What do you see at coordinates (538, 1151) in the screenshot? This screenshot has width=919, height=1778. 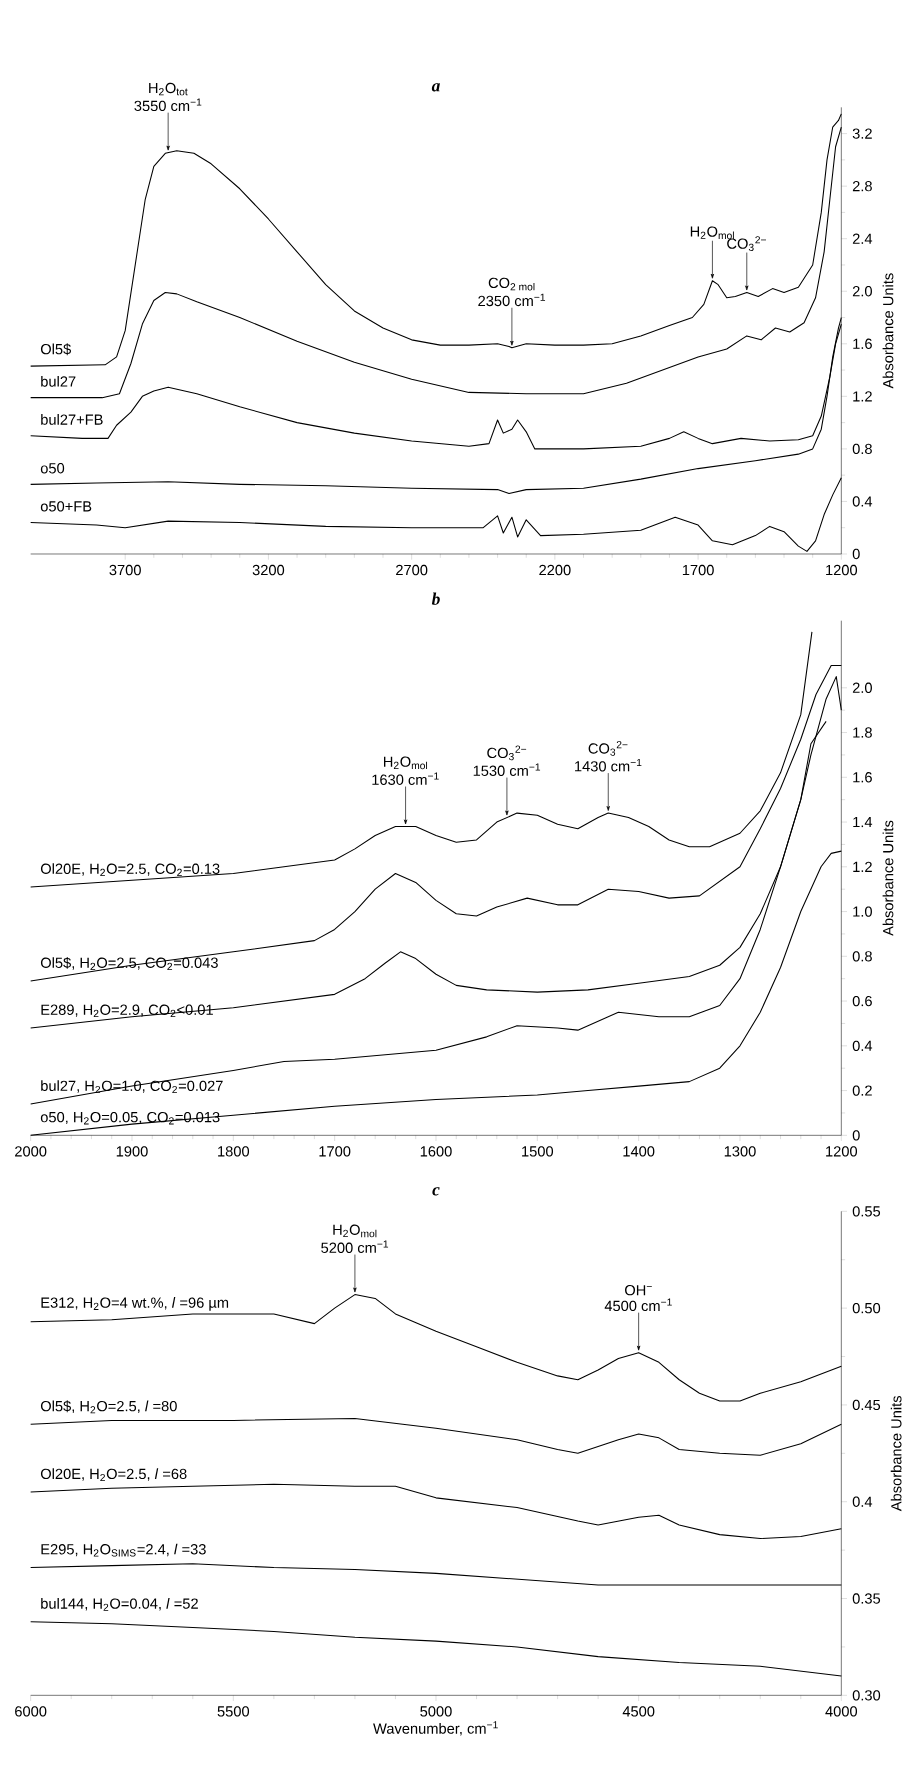 I see `x-tick-label: 1500` at bounding box center [538, 1151].